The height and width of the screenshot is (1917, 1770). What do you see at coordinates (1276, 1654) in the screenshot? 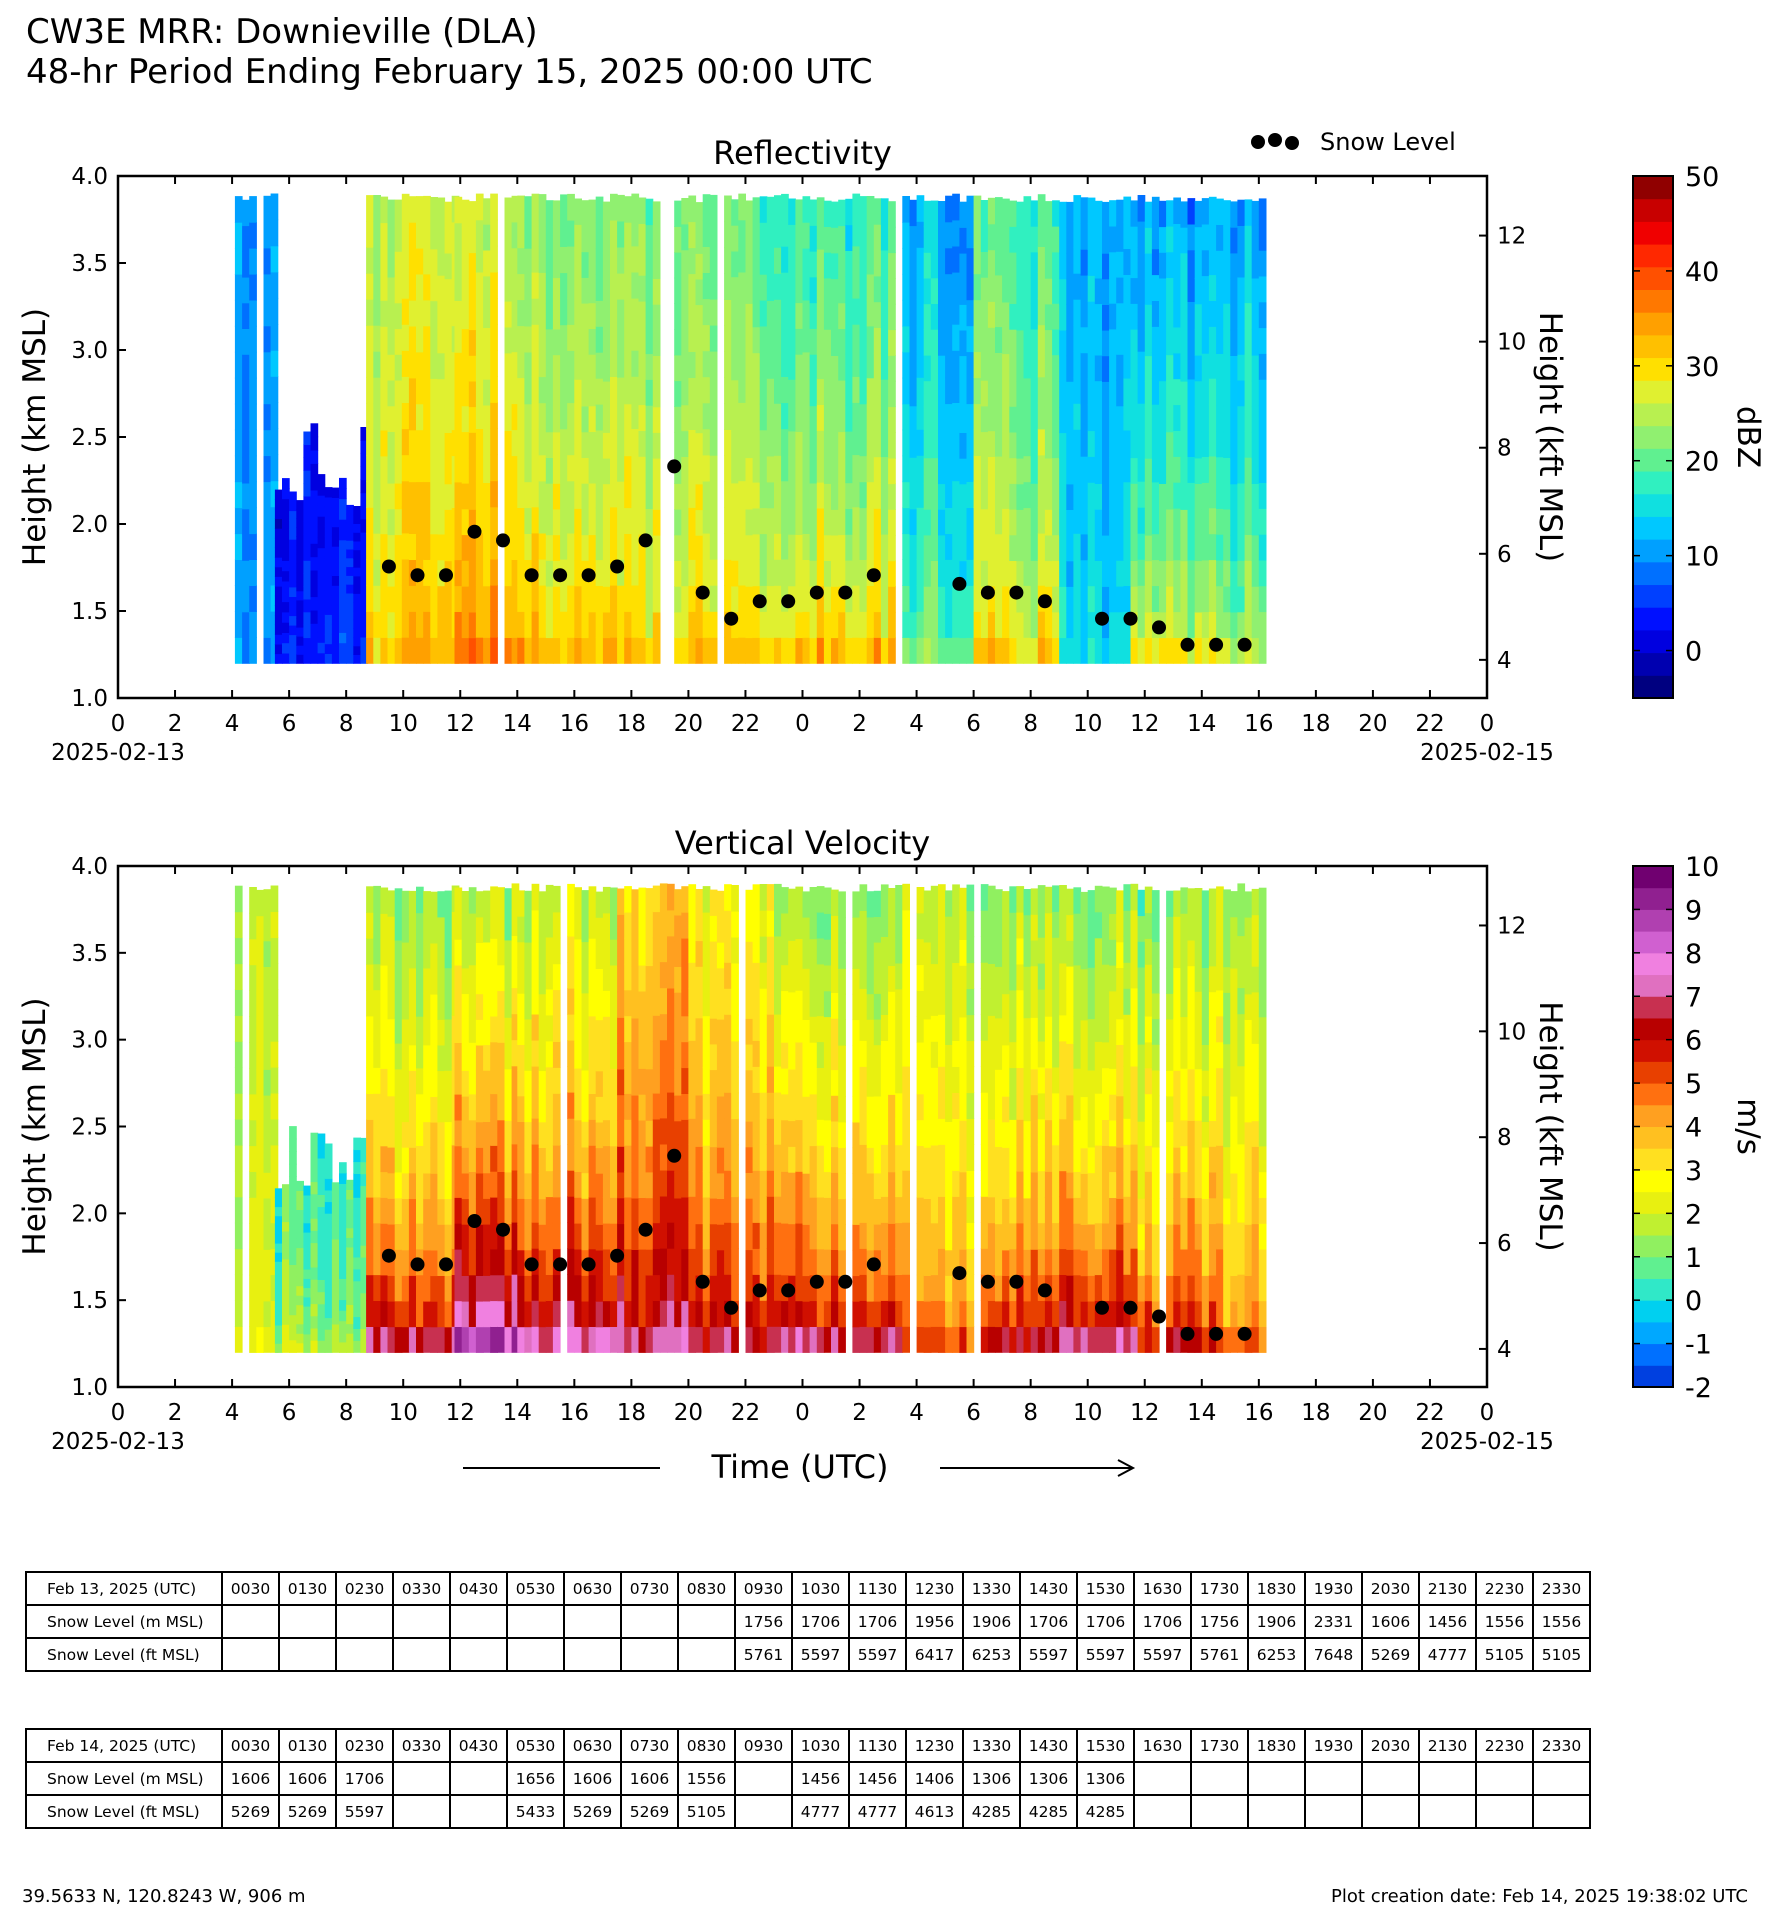
I see `table-value-cell: 6253` at bounding box center [1276, 1654].